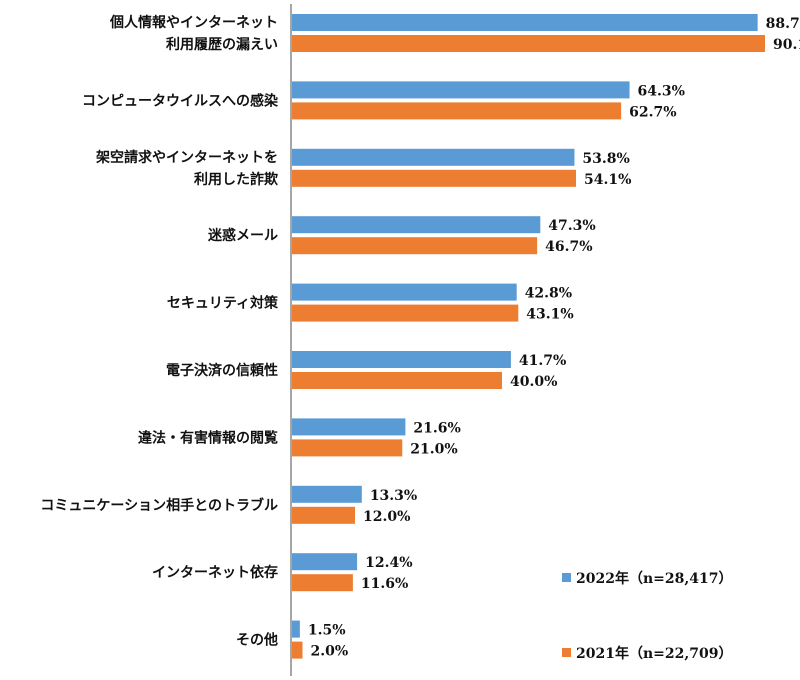 This screenshot has width=800, height=680. What do you see at coordinates (384, 584) in the screenshot?
I see `value-label: 11.6%` at bounding box center [384, 584].